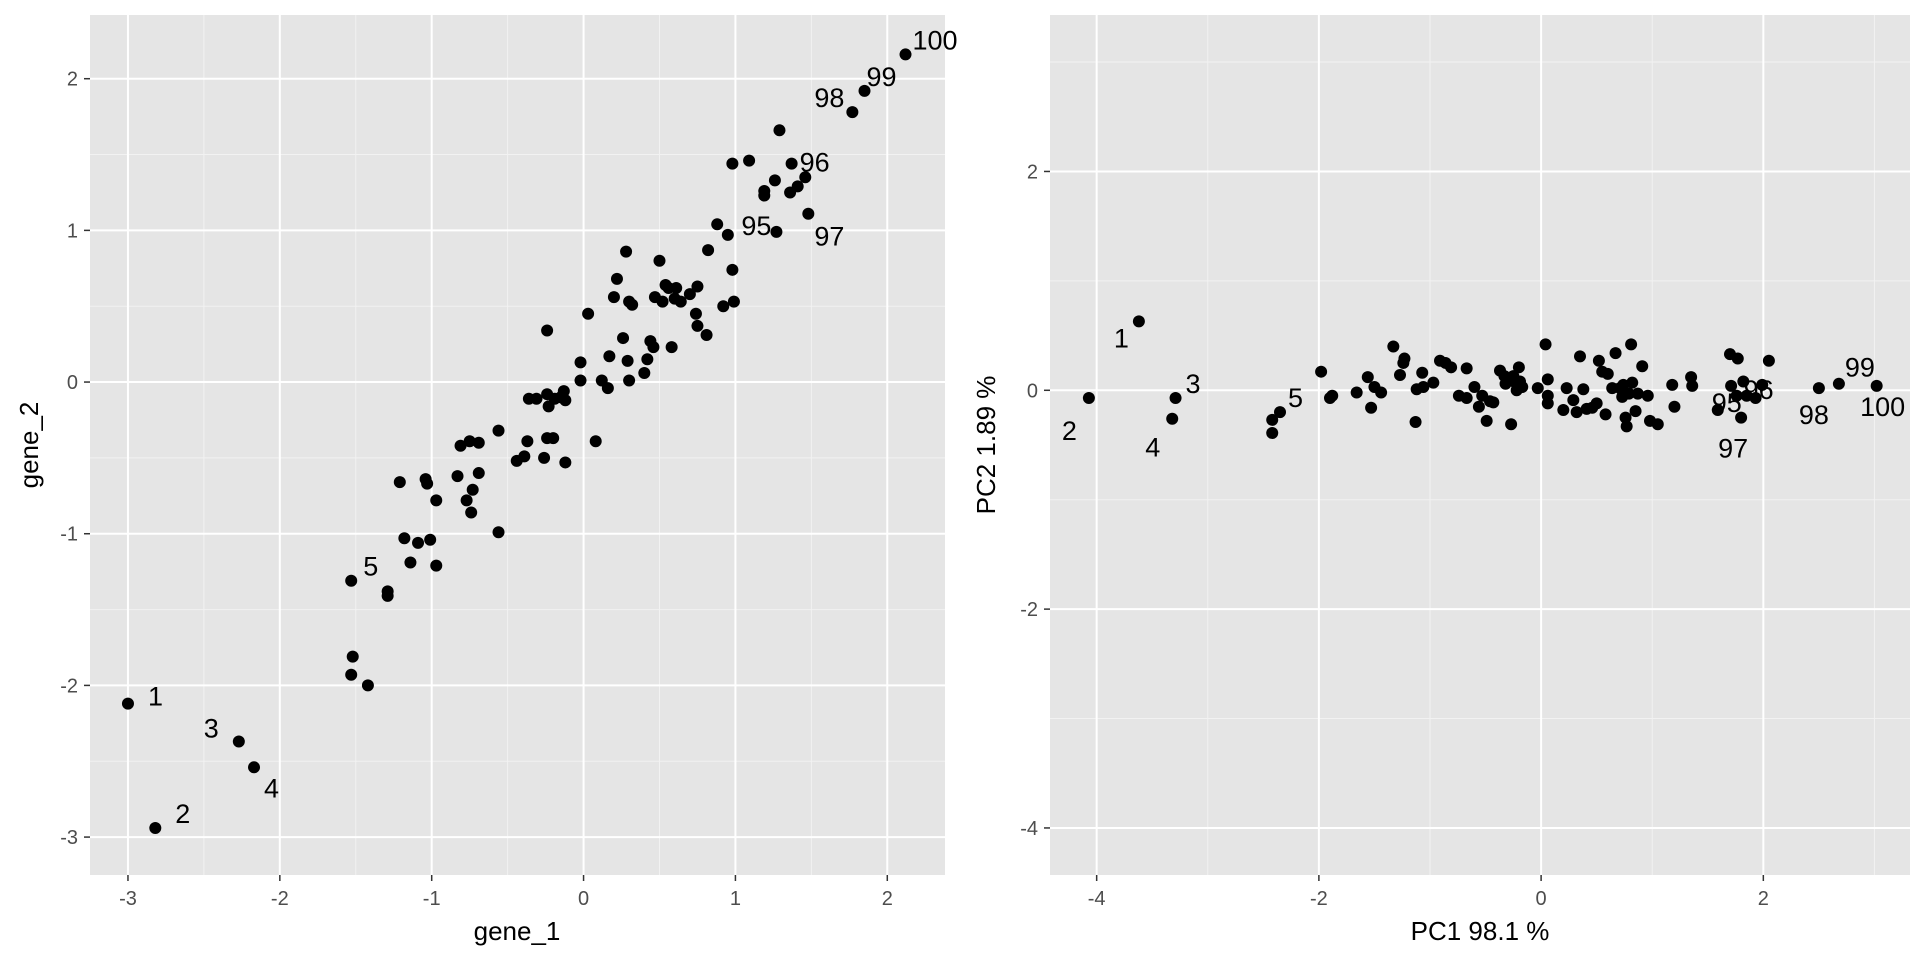 The width and height of the screenshot is (1920, 960). I want to click on left-x-tick-label: 2, so click(887, 899).